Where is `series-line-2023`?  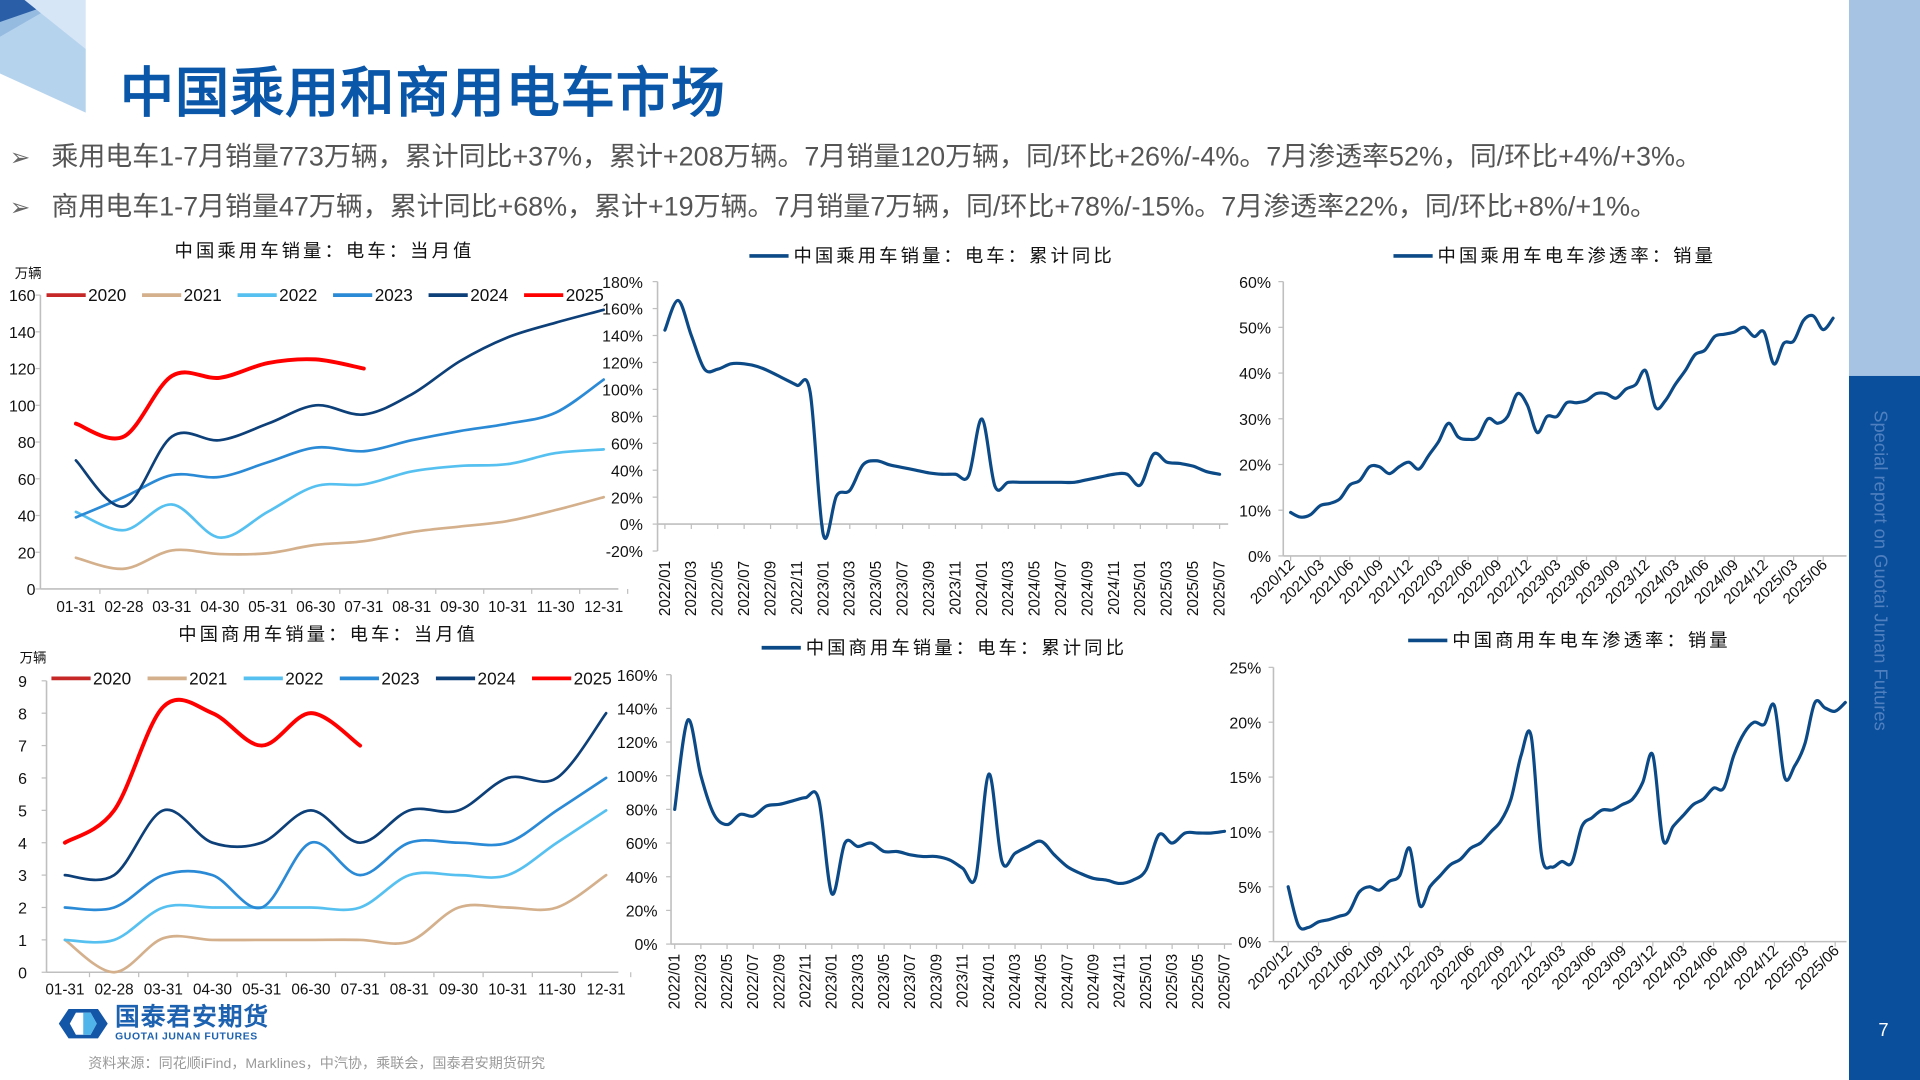
series-line-2023 is located at coordinates (340, 448).